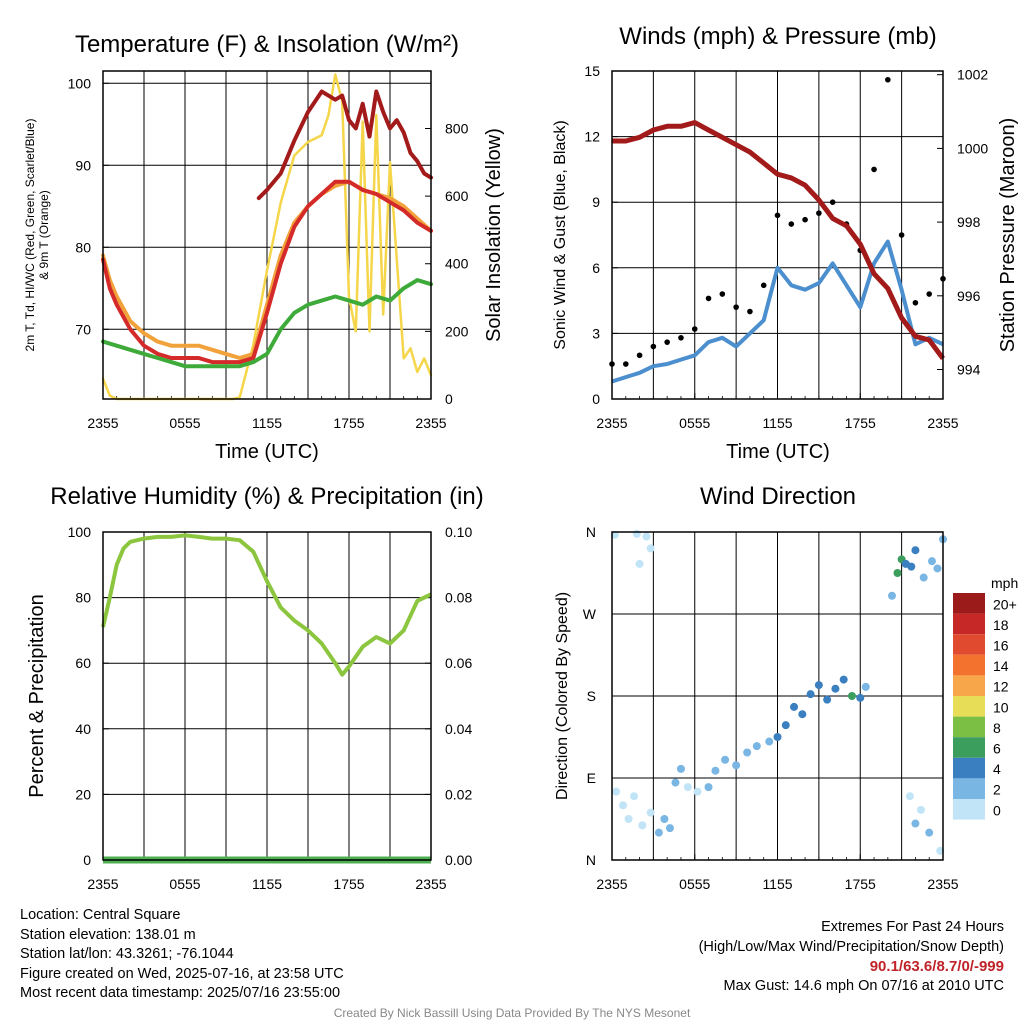  I want to click on extremes-values: 90.1/63.6/8.7/0/-999, so click(936, 966).